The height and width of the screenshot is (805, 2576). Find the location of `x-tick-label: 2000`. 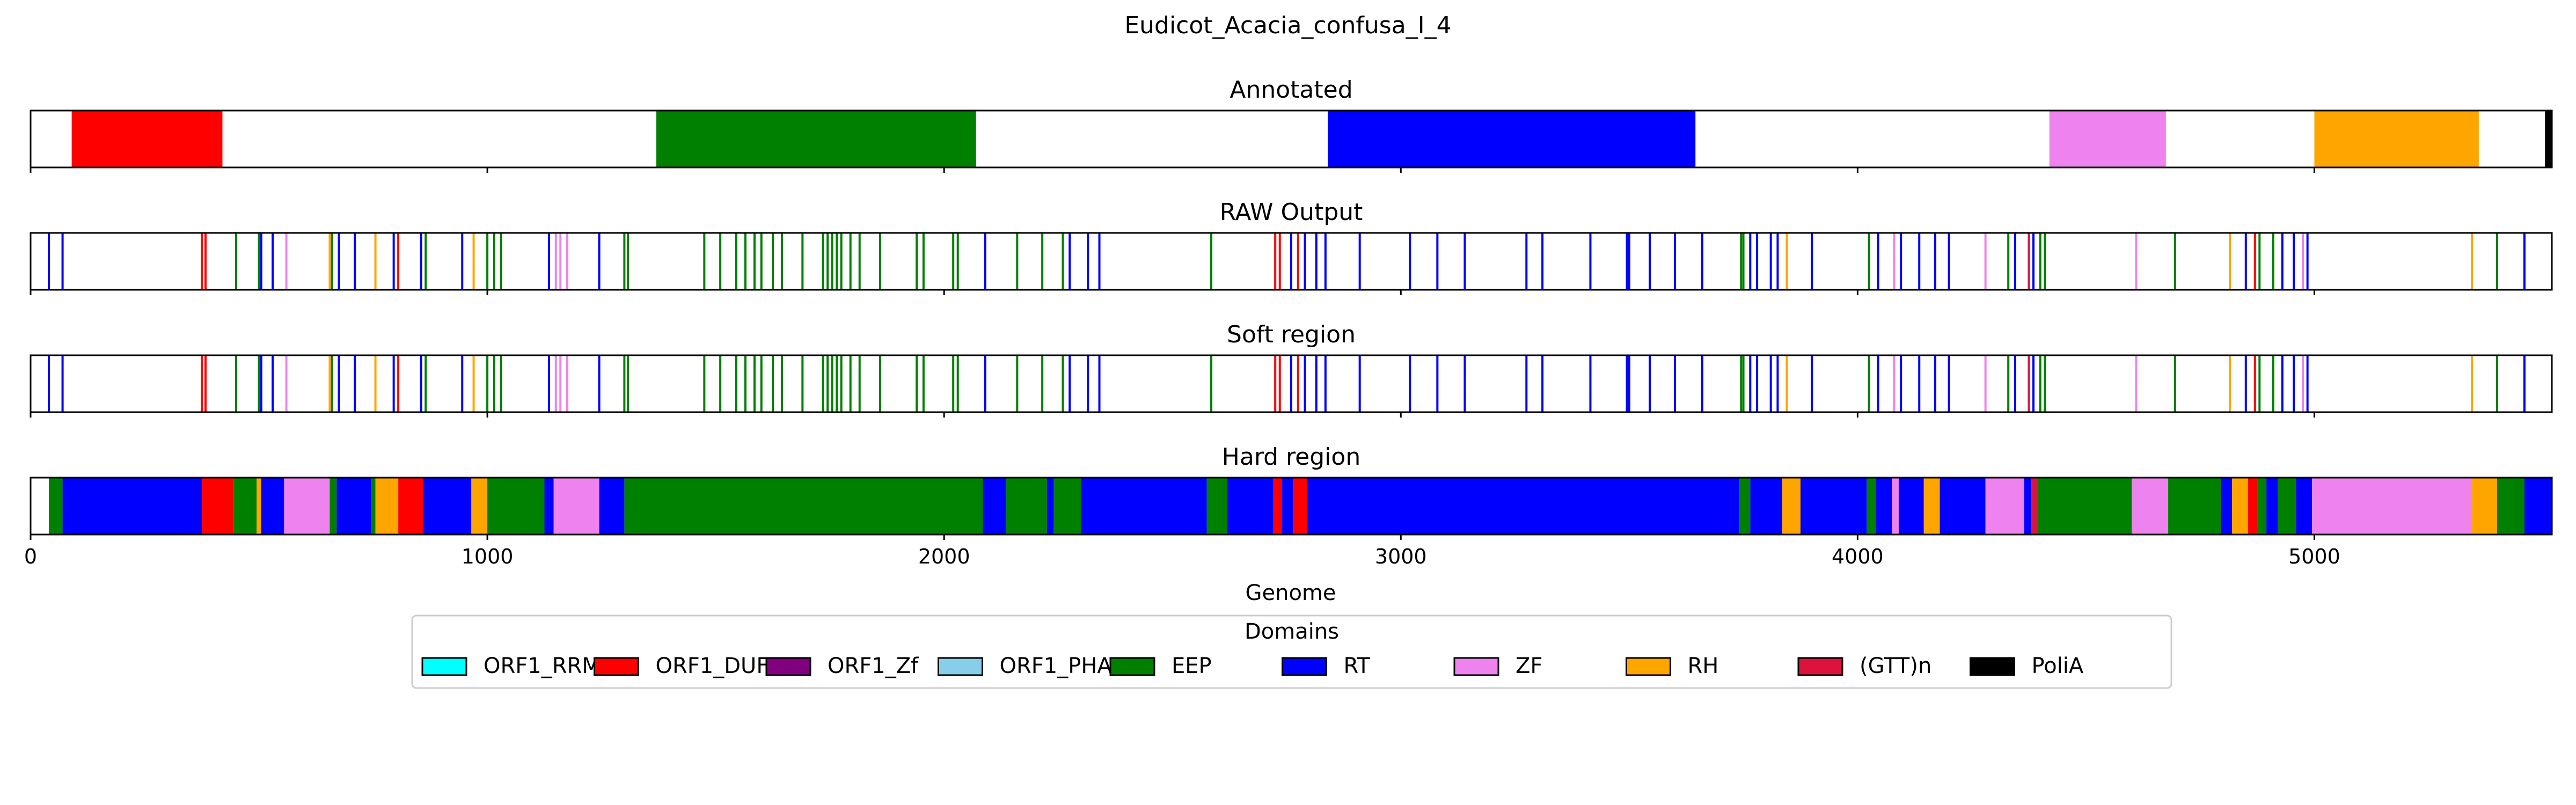

x-tick-label: 2000 is located at coordinates (944, 556).